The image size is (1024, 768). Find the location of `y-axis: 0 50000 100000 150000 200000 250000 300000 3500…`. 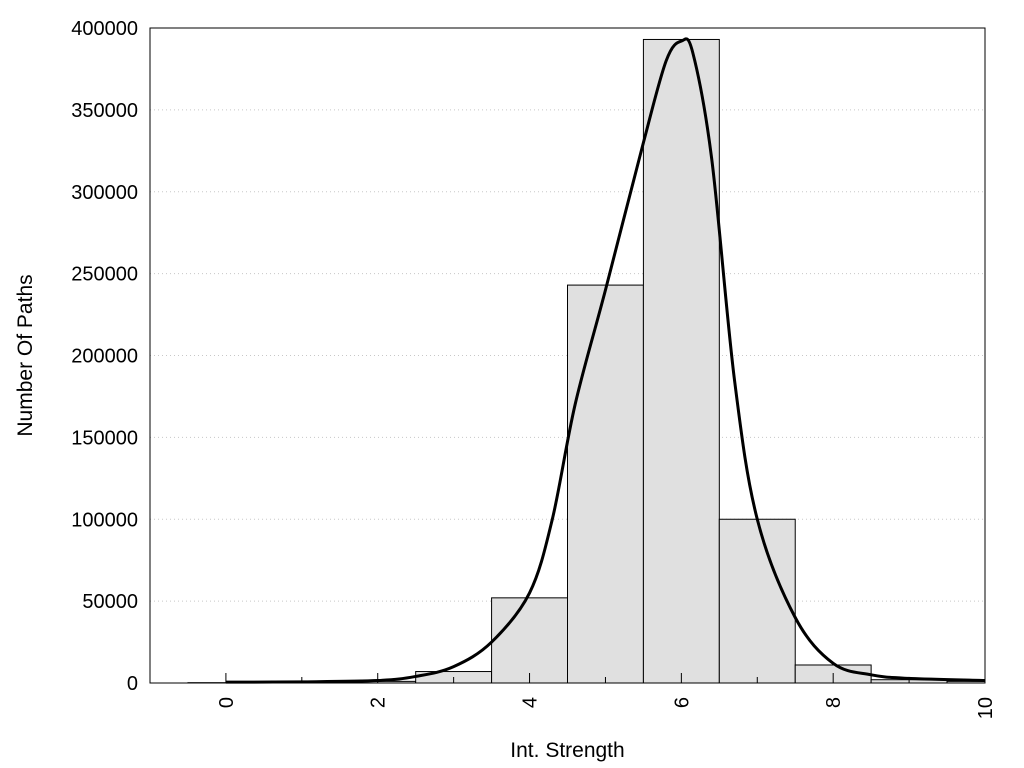

y-axis: 0 50000 100000 150000 200000 250000 300000 3500… is located at coordinates (104, 356).